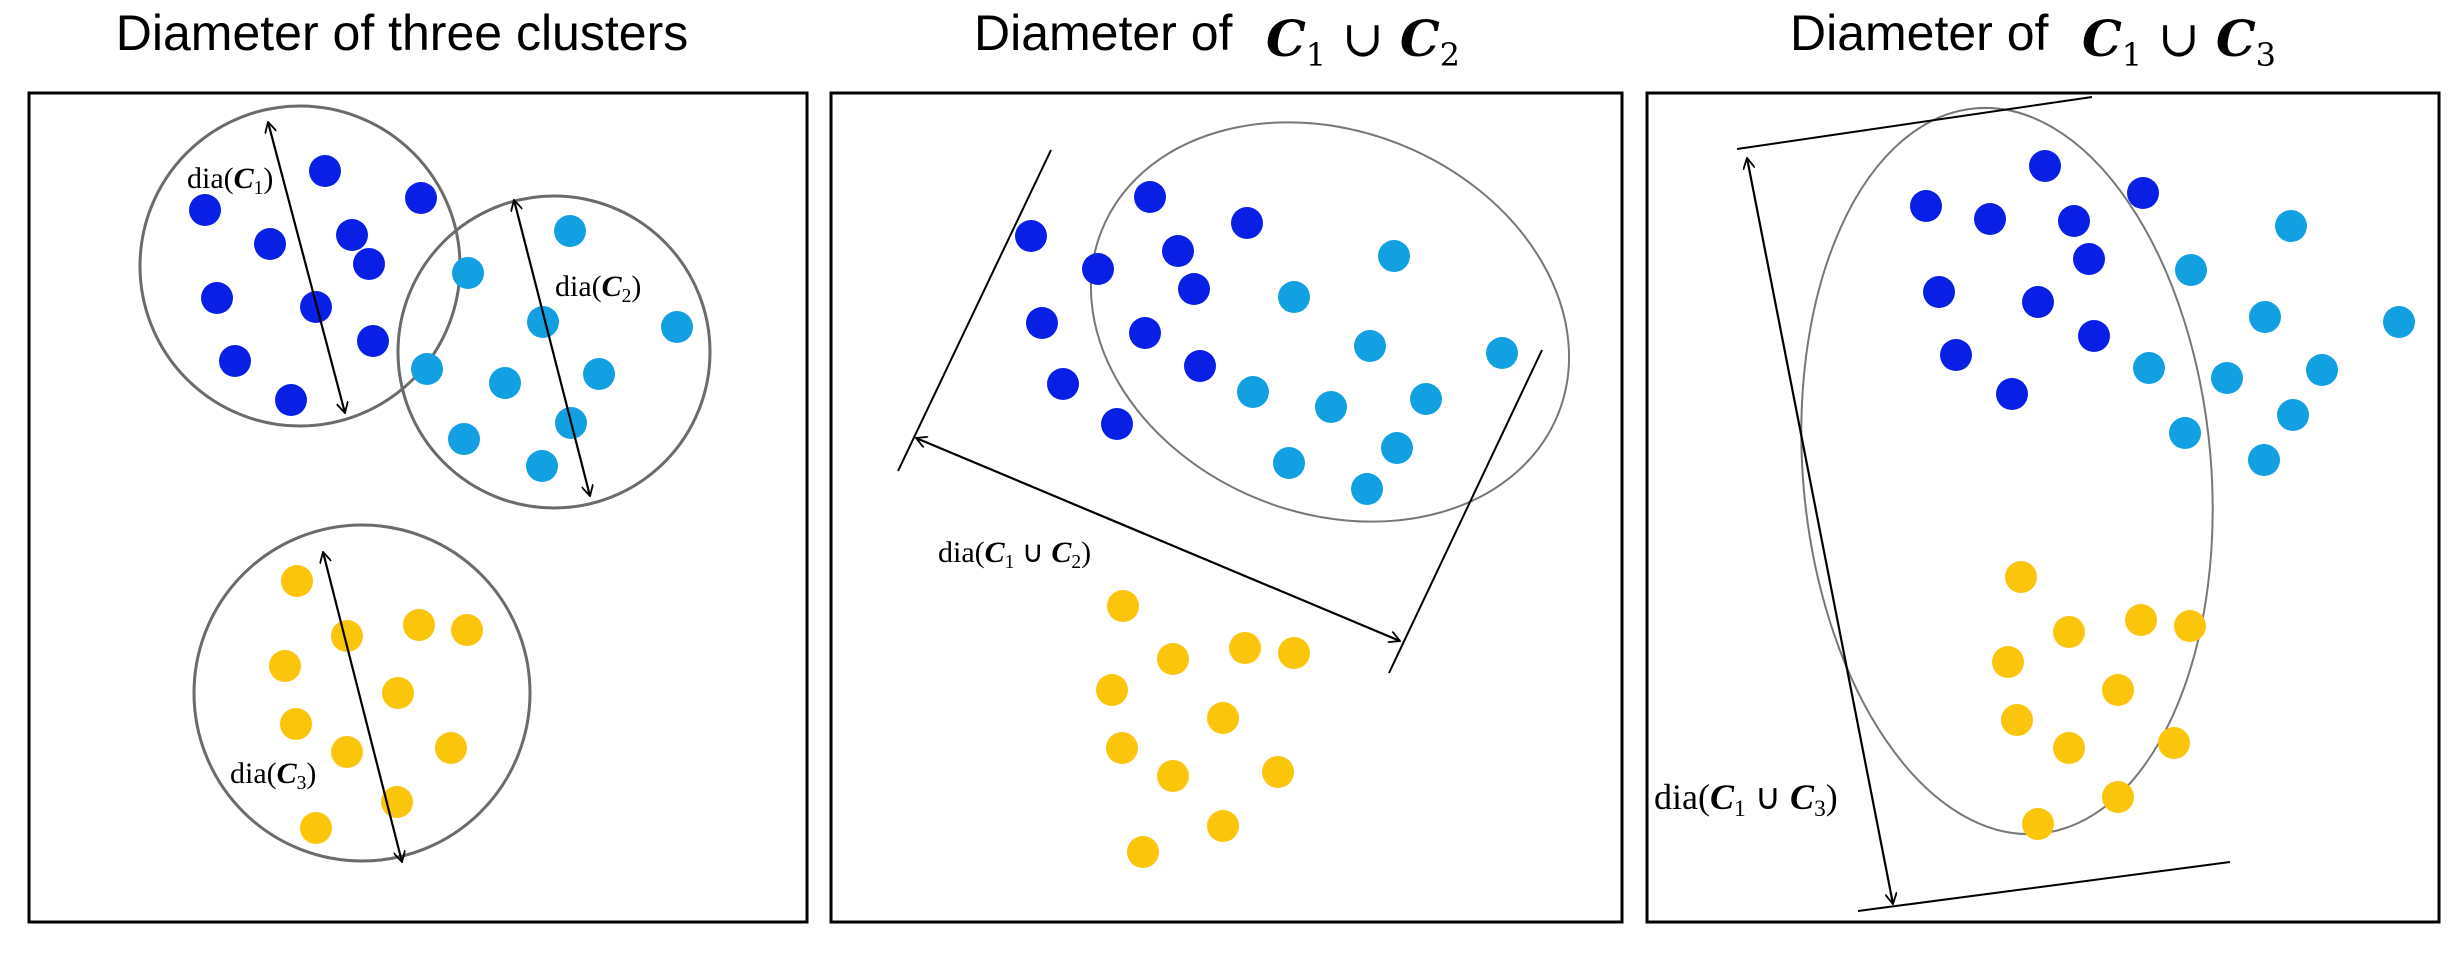  What do you see at coordinates (230, 180) in the screenshot?
I see `svg-text: dia(C1)` at bounding box center [230, 180].